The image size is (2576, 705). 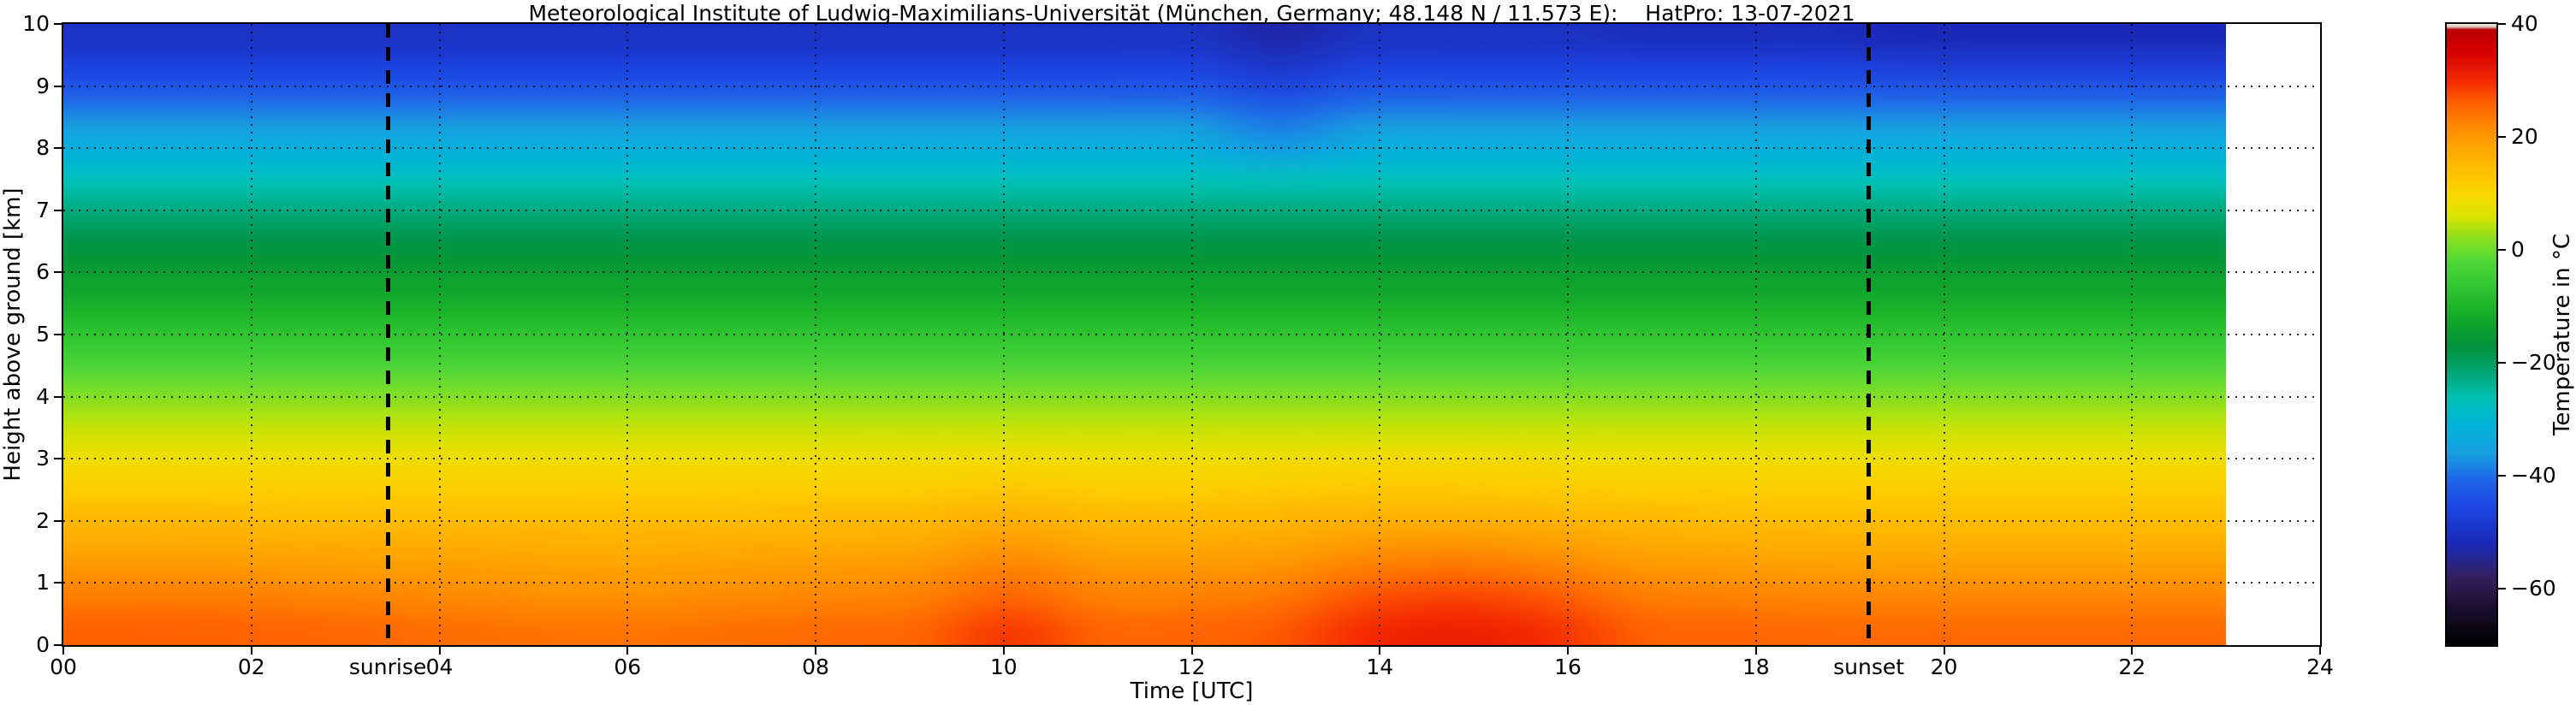 What do you see at coordinates (251, 667) in the screenshot?
I see `x-tick-label: 02` at bounding box center [251, 667].